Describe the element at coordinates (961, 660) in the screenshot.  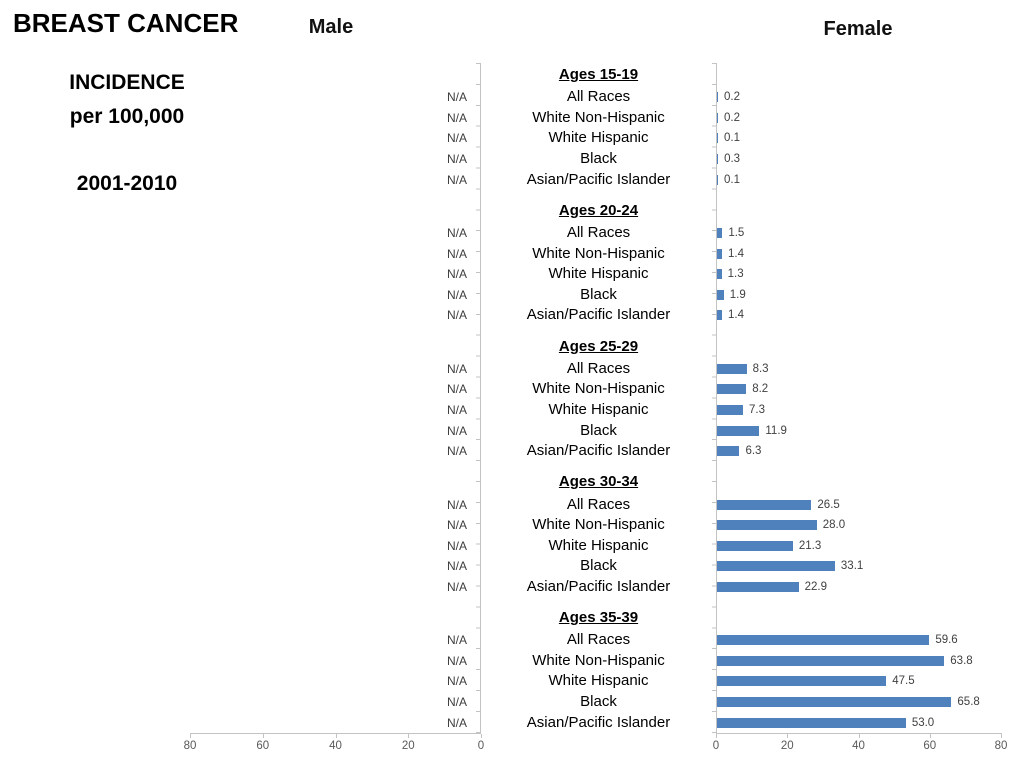
I see `bar-value-label: 63.8` at that location.